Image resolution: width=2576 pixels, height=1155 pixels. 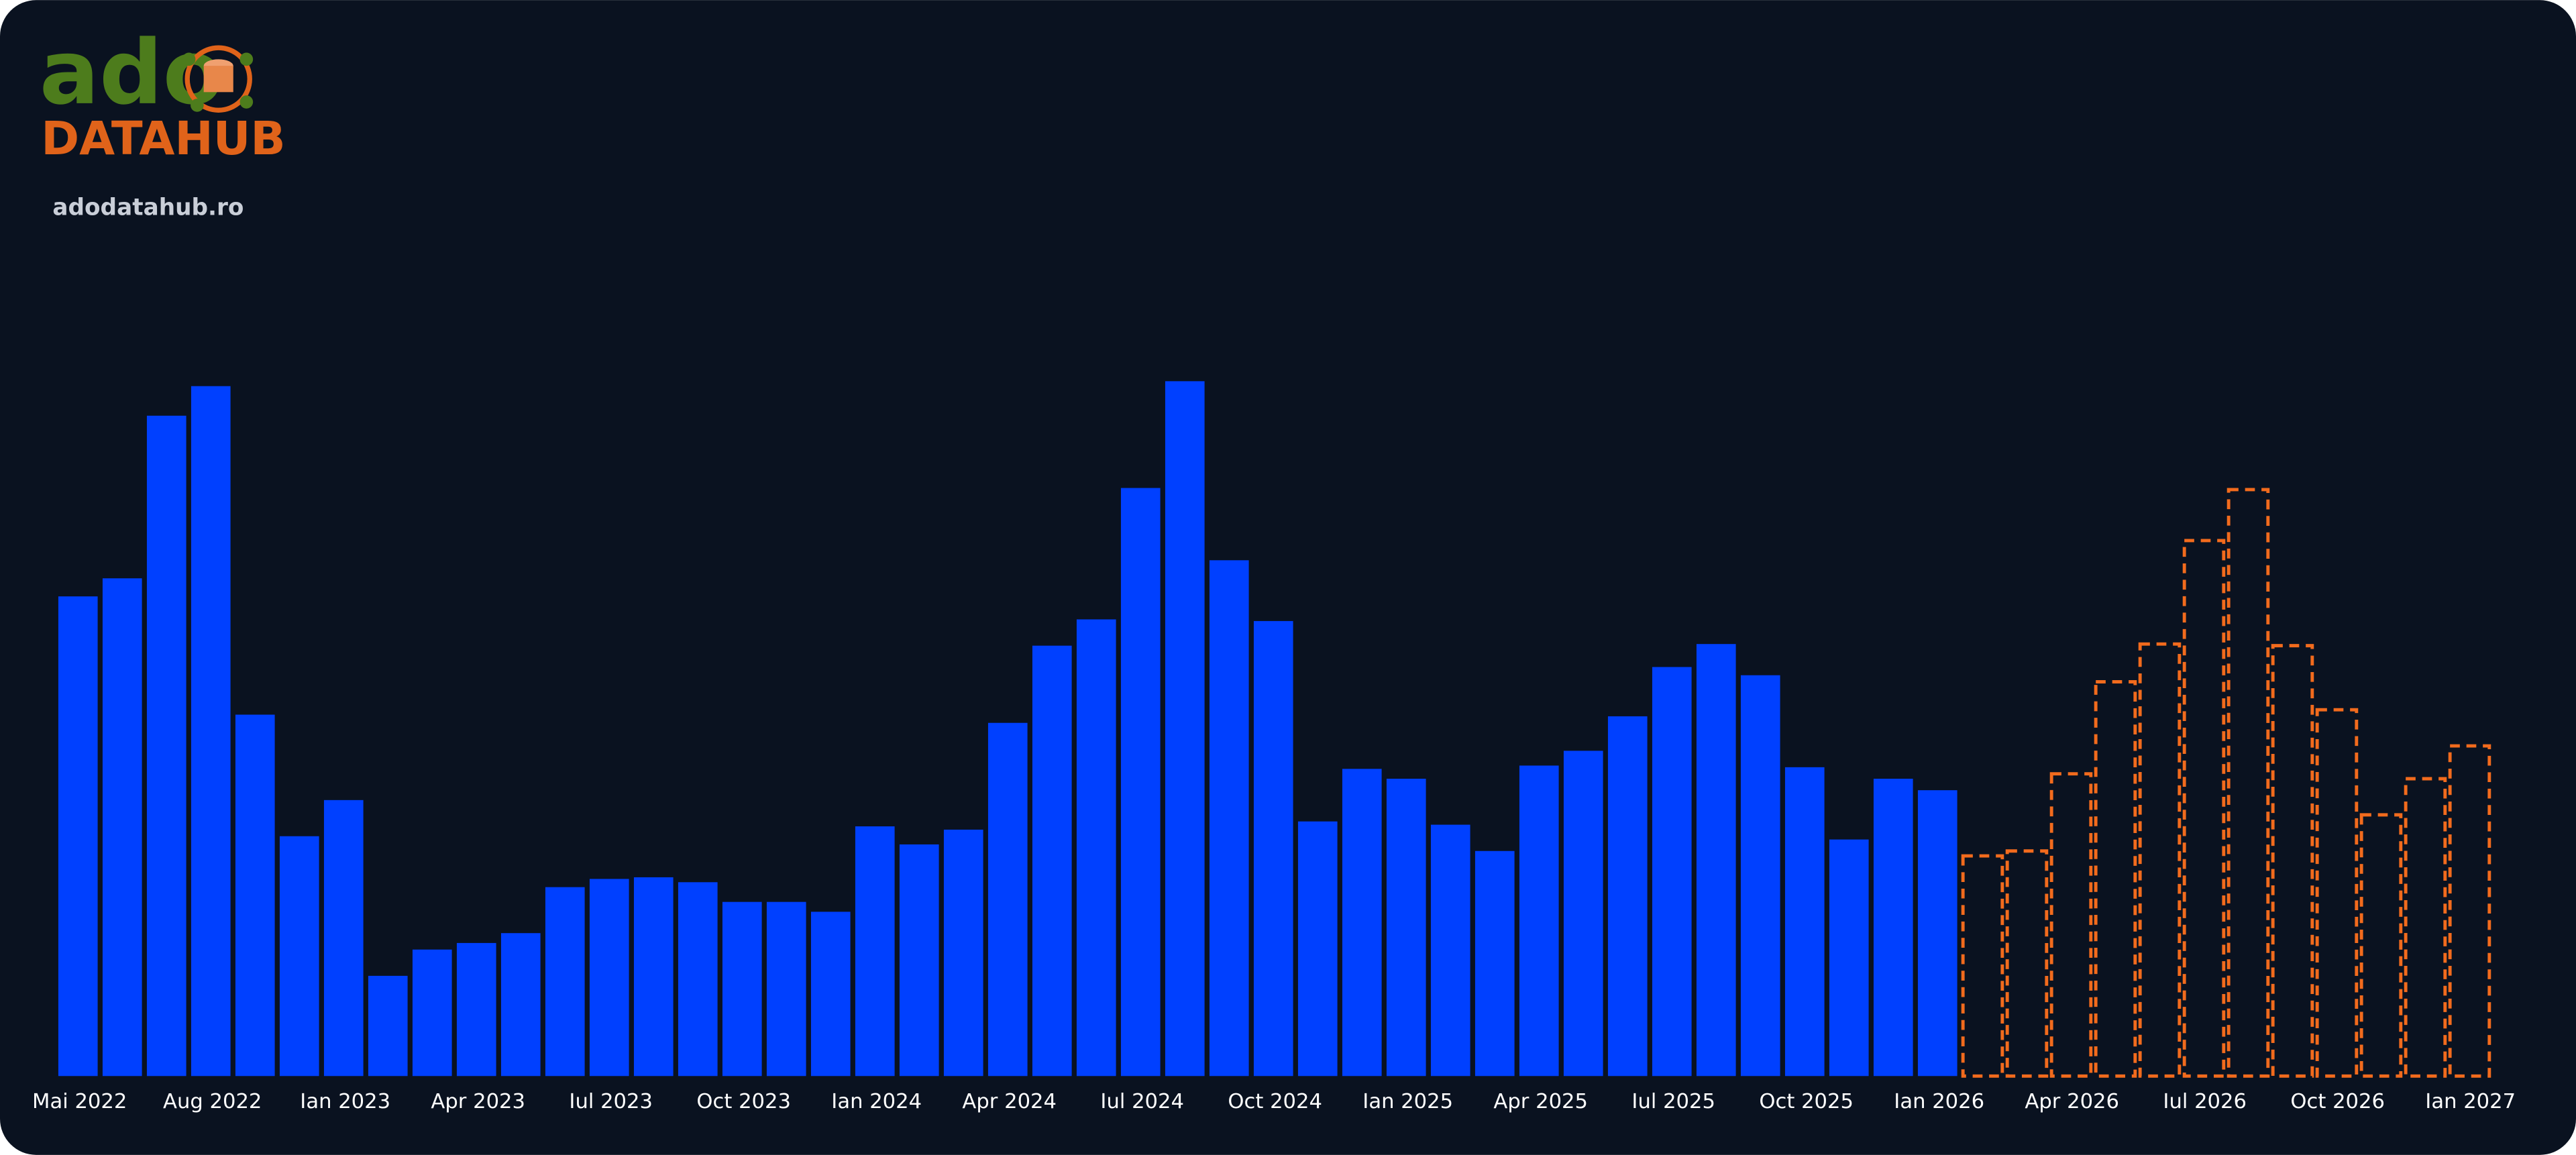 I want to click on logo: ado DATAHUB adodatahub.ro, so click(x=163, y=121).